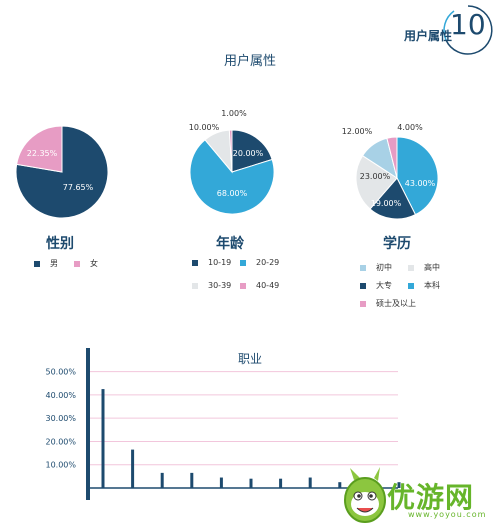 Image resolution: width=500 pixels, height=531 pixels. I want to click on y-tick-label: 30.00%, so click(60, 418).